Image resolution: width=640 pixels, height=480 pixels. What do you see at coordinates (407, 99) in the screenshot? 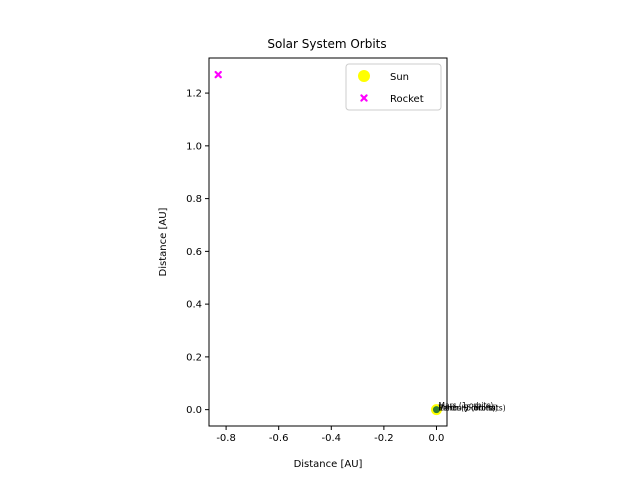
I see `legend-label: Rocket` at bounding box center [407, 99].